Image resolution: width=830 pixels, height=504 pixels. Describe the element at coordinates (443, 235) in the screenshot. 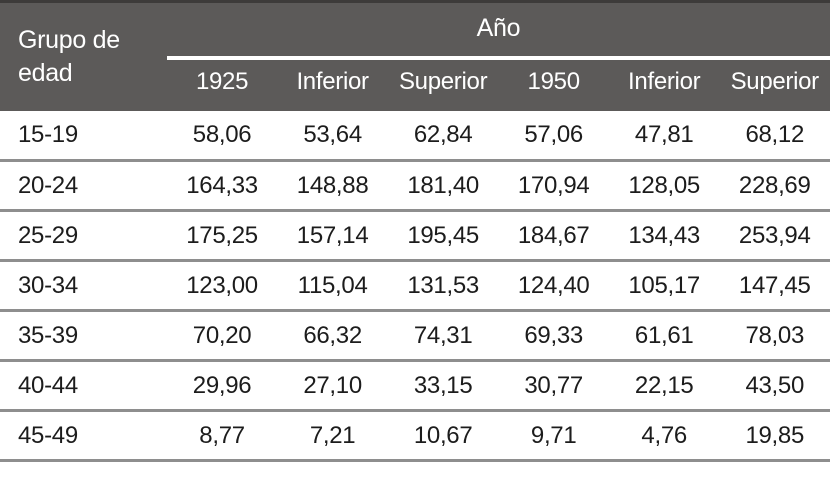

I see `cell: 195,45` at that location.